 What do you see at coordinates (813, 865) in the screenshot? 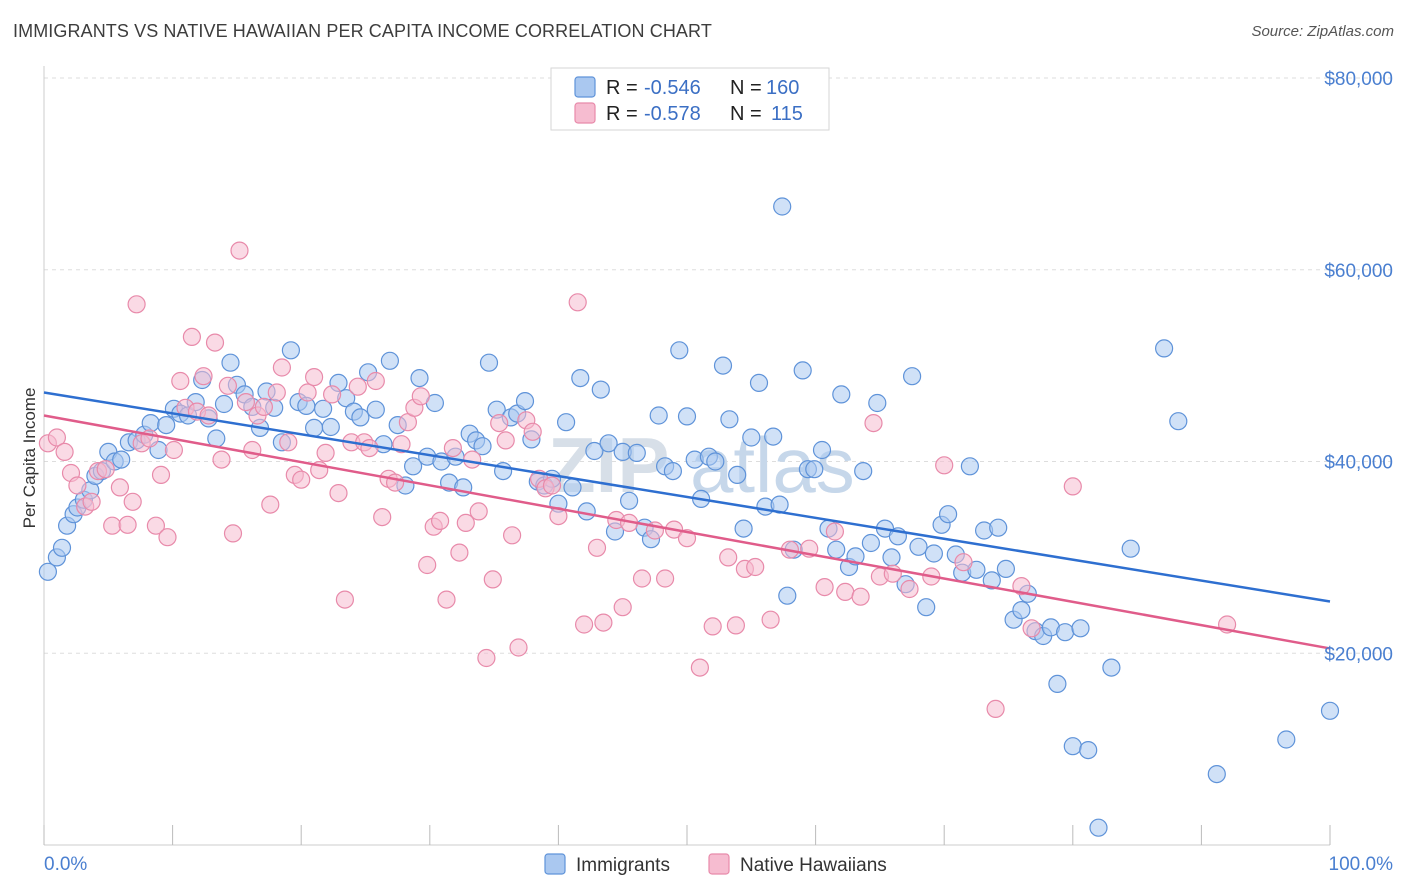
I see `bottom-legend-label-native-hawaiians: Native Hawaiians` at bounding box center [813, 865].